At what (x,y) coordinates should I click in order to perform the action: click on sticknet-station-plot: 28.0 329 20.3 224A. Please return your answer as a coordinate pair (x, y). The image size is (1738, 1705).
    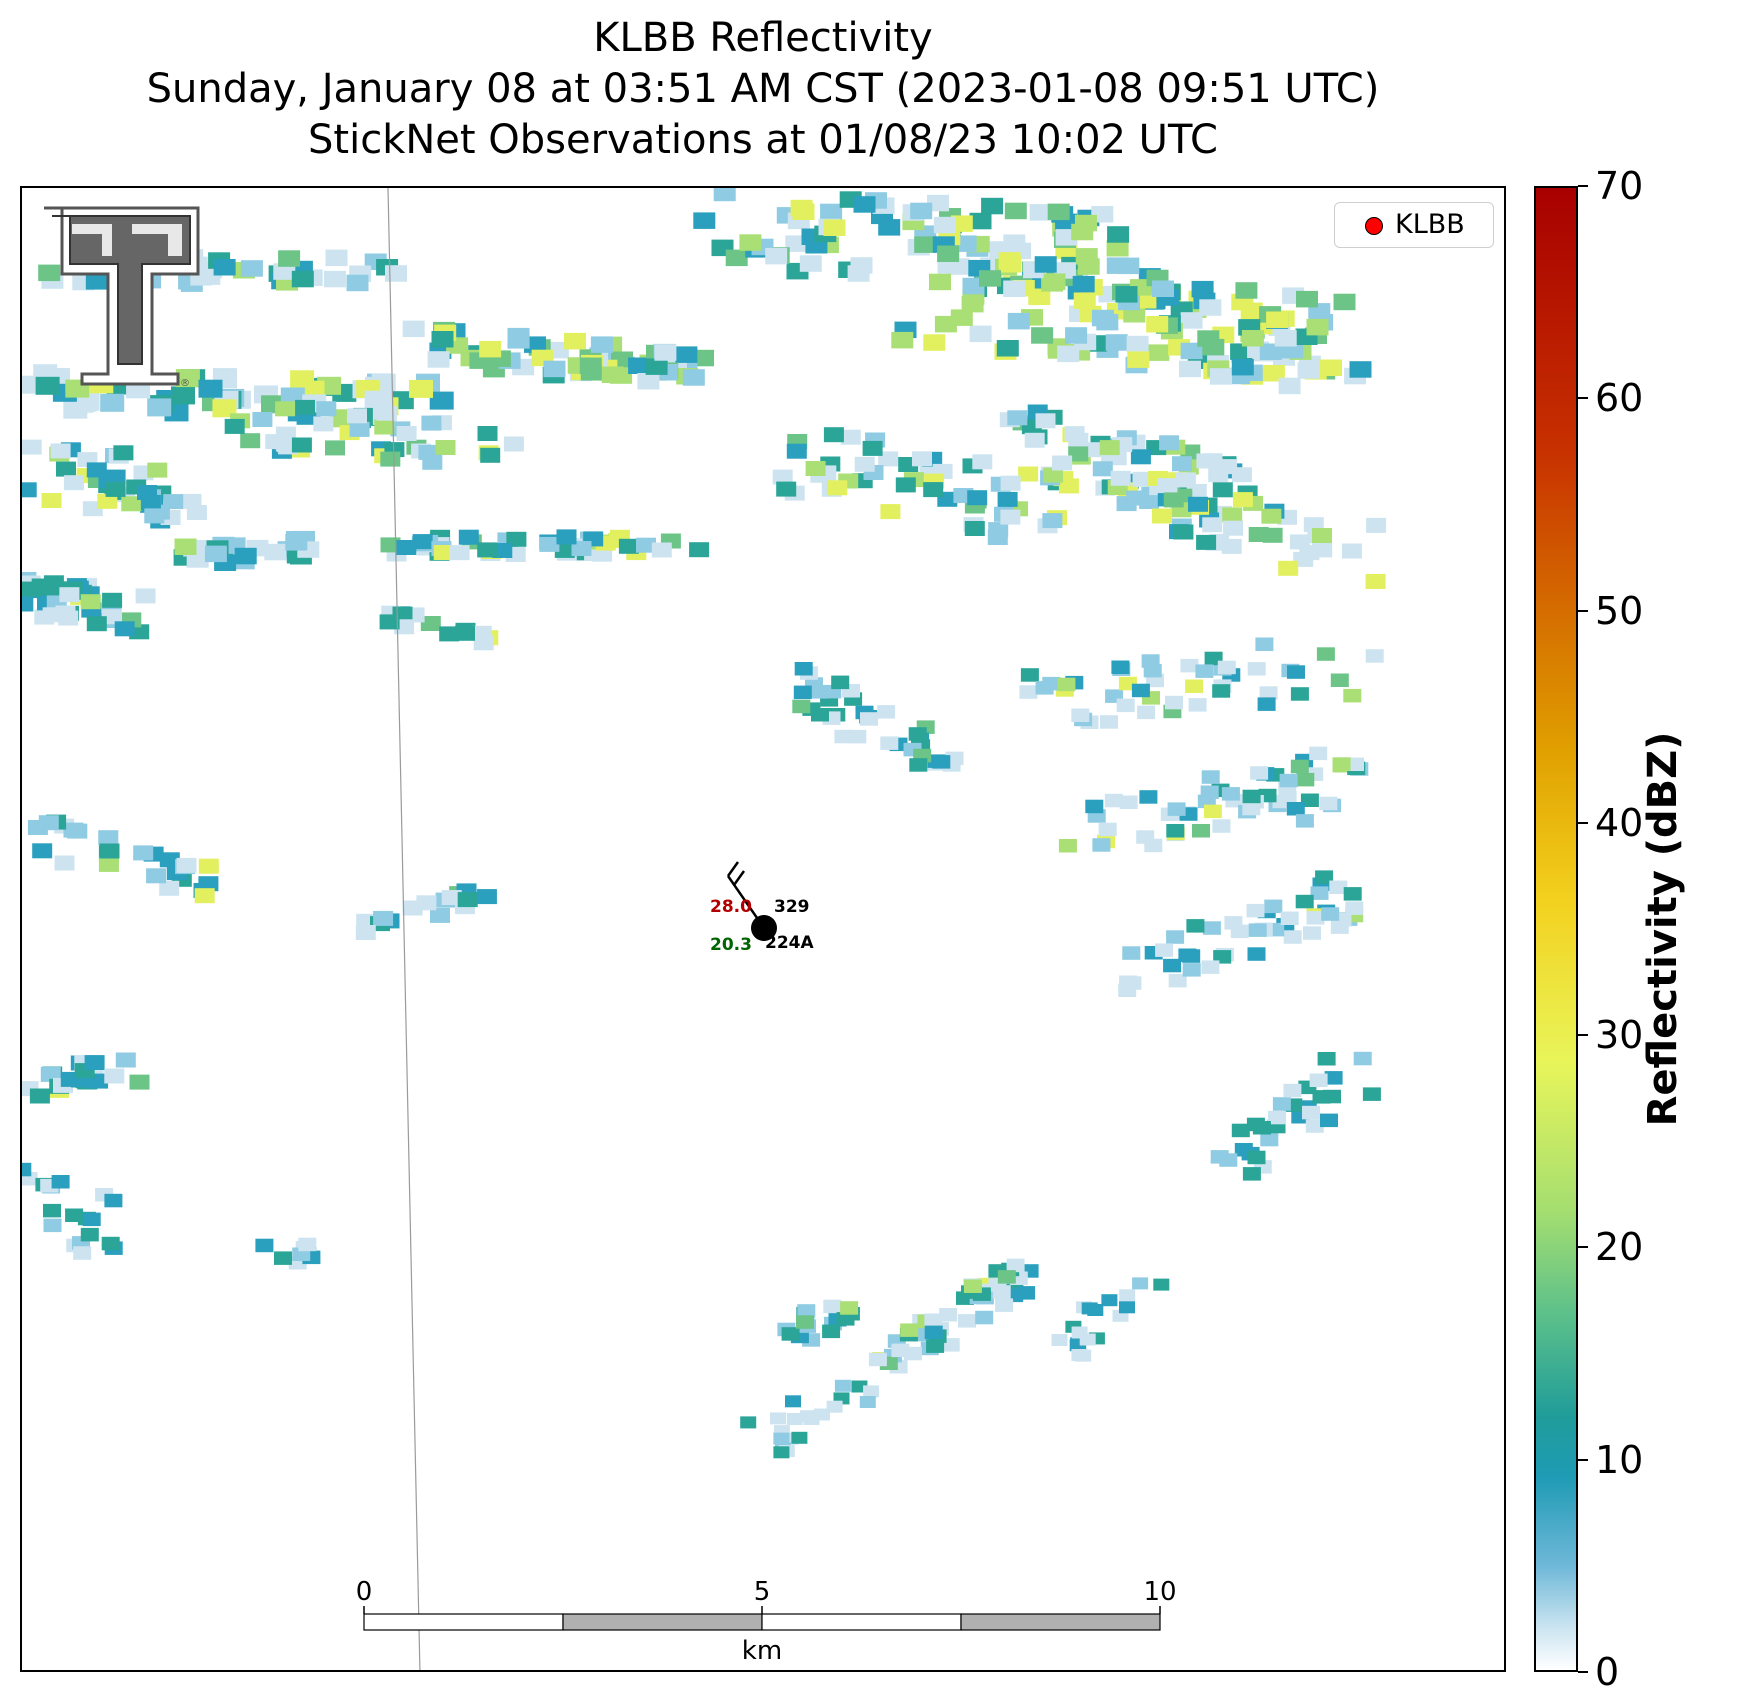
    Looking at the image, I should click on (762, 908).